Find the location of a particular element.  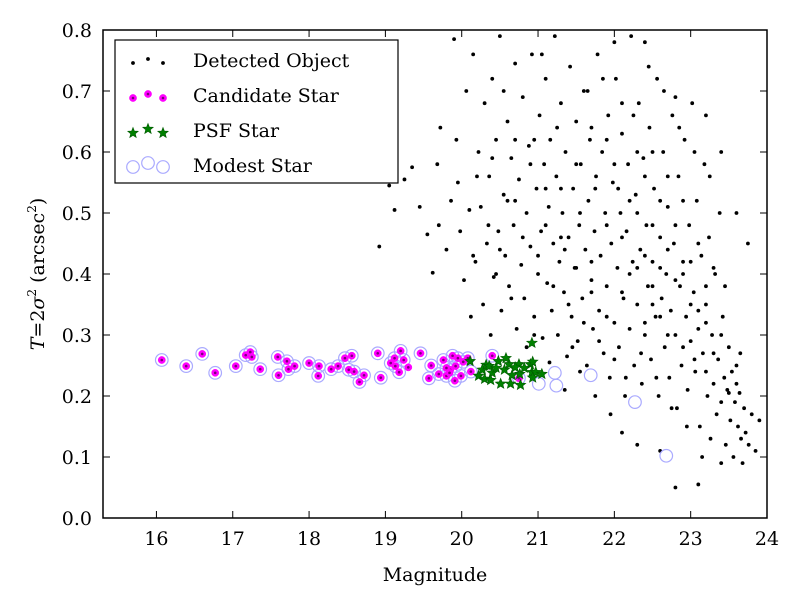

legend-markers is located at coordinates (148, 115).